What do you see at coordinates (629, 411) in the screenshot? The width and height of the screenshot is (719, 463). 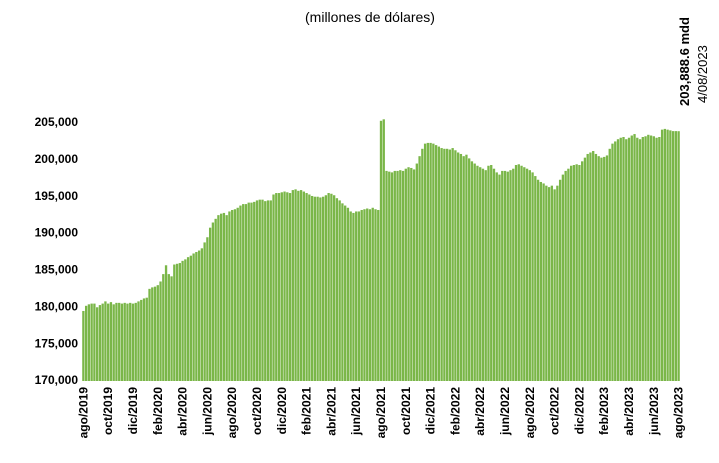 I see `x-tick-label: abr/2023` at bounding box center [629, 411].